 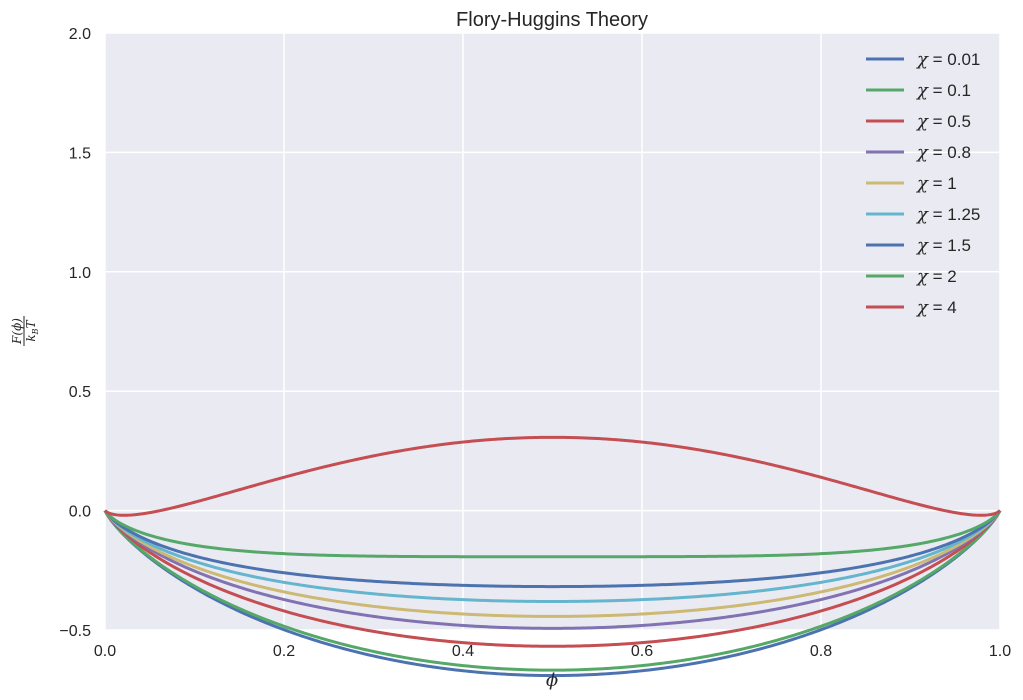 What do you see at coordinates (552, 680) in the screenshot?
I see `x-axis-label: ϕ` at bounding box center [552, 680].